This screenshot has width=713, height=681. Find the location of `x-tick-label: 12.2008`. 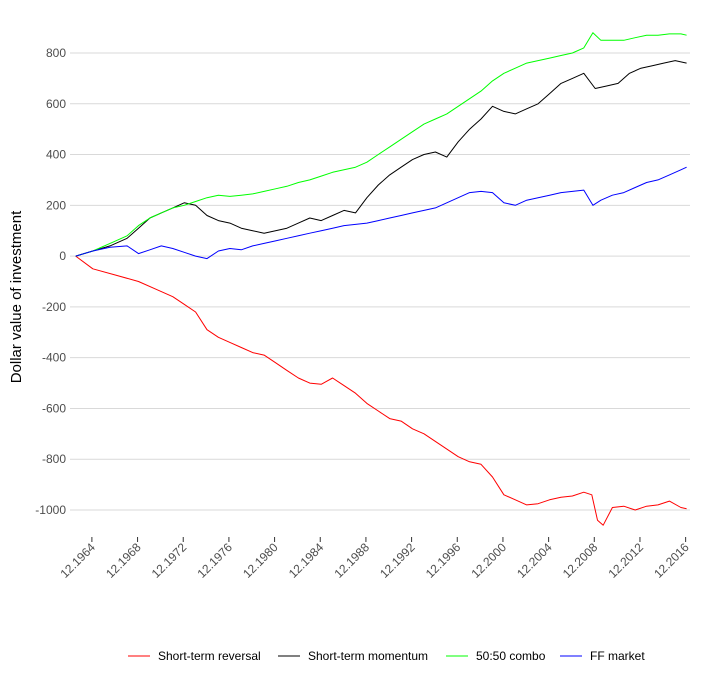

x-tick-label: 12.2008 is located at coordinates (580, 560).